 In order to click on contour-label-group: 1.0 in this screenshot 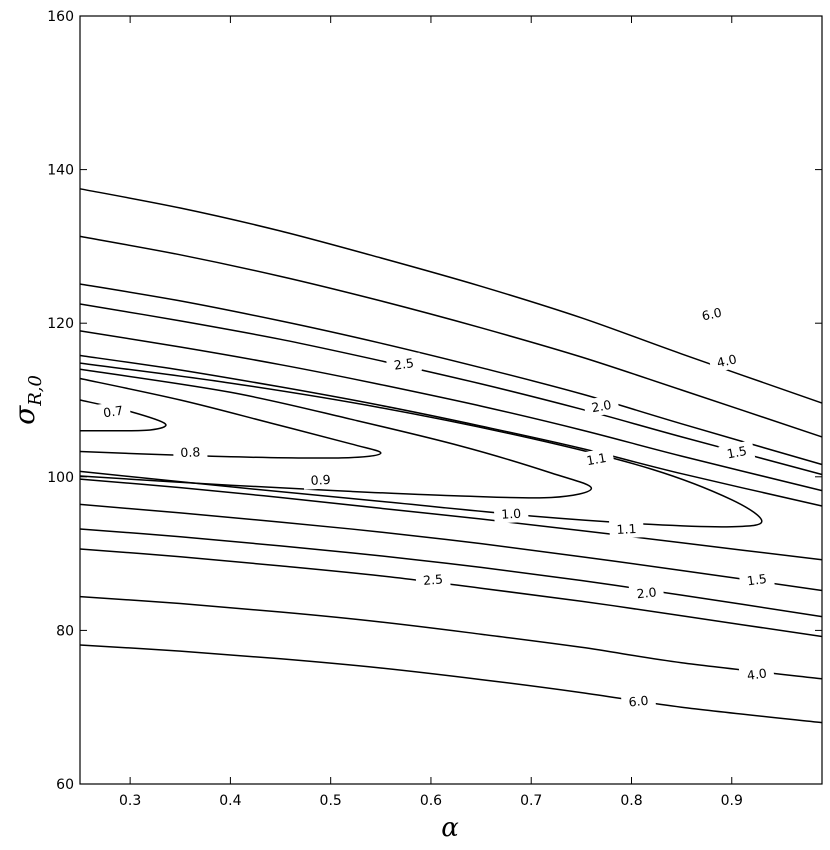, I will do `click(511, 513)`.